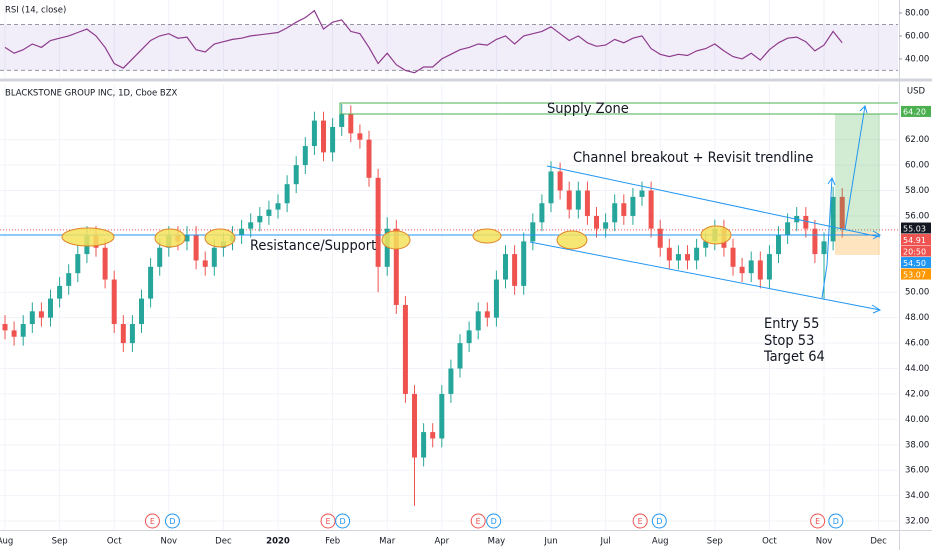  I want to click on price-tag-label: 54.50, so click(914, 263).